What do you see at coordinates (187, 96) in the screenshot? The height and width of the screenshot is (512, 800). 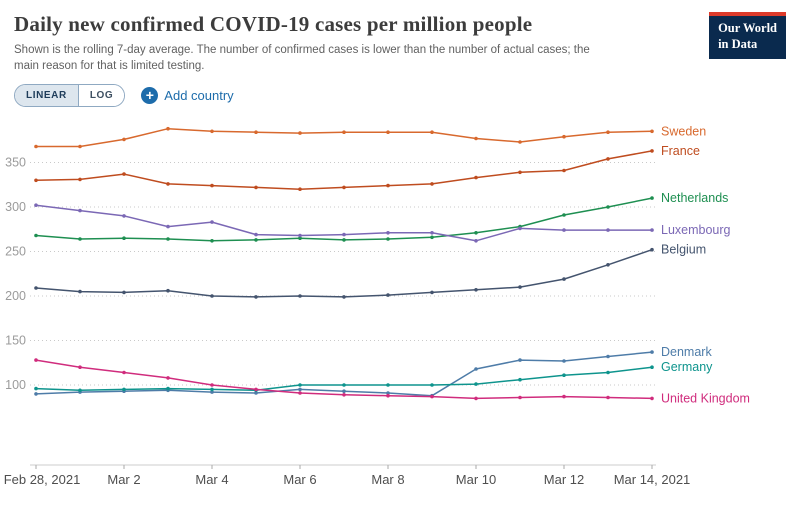 I see `add-country-button: + Add country` at bounding box center [187, 96].